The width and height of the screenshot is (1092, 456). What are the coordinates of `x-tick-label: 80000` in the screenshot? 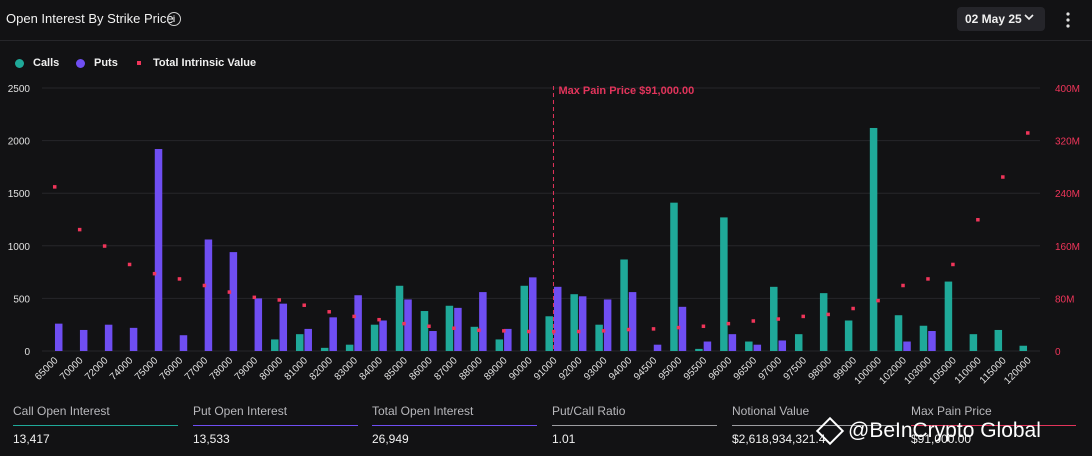 It's located at (272, 369).